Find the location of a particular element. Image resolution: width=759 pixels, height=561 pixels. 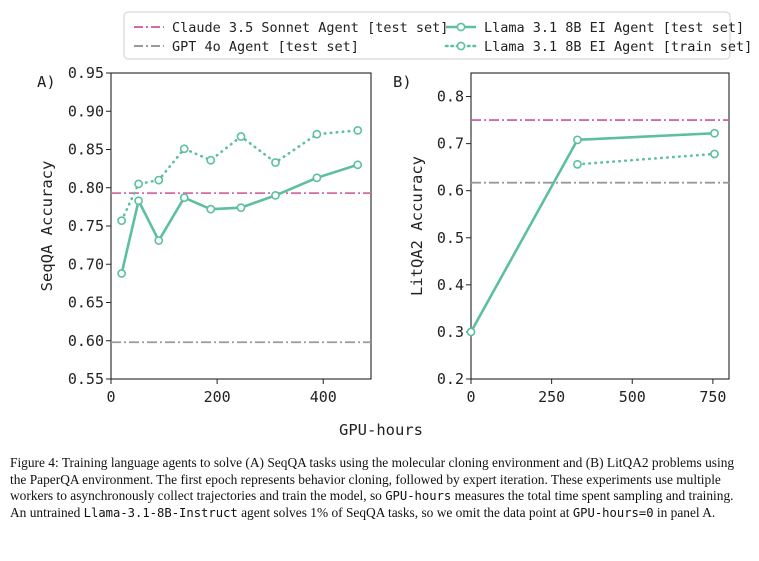

panel-b-x-tick-label: 750 is located at coordinates (712, 397).